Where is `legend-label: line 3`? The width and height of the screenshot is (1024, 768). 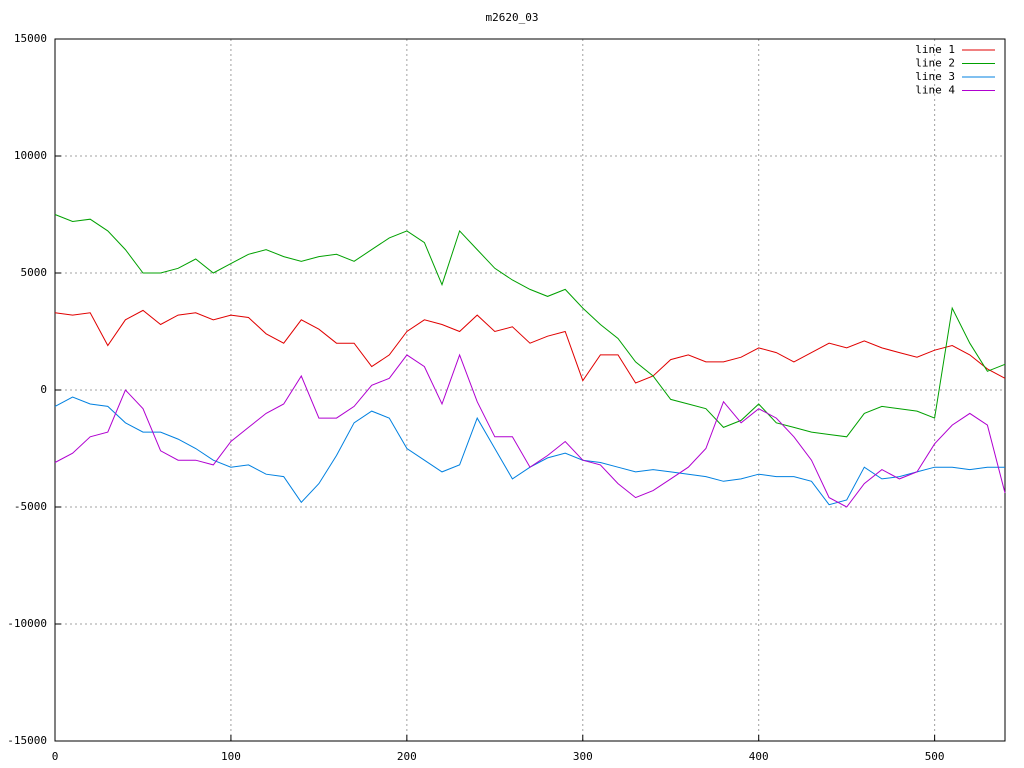
legend-label: line 3 is located at coordinates (935, 76).